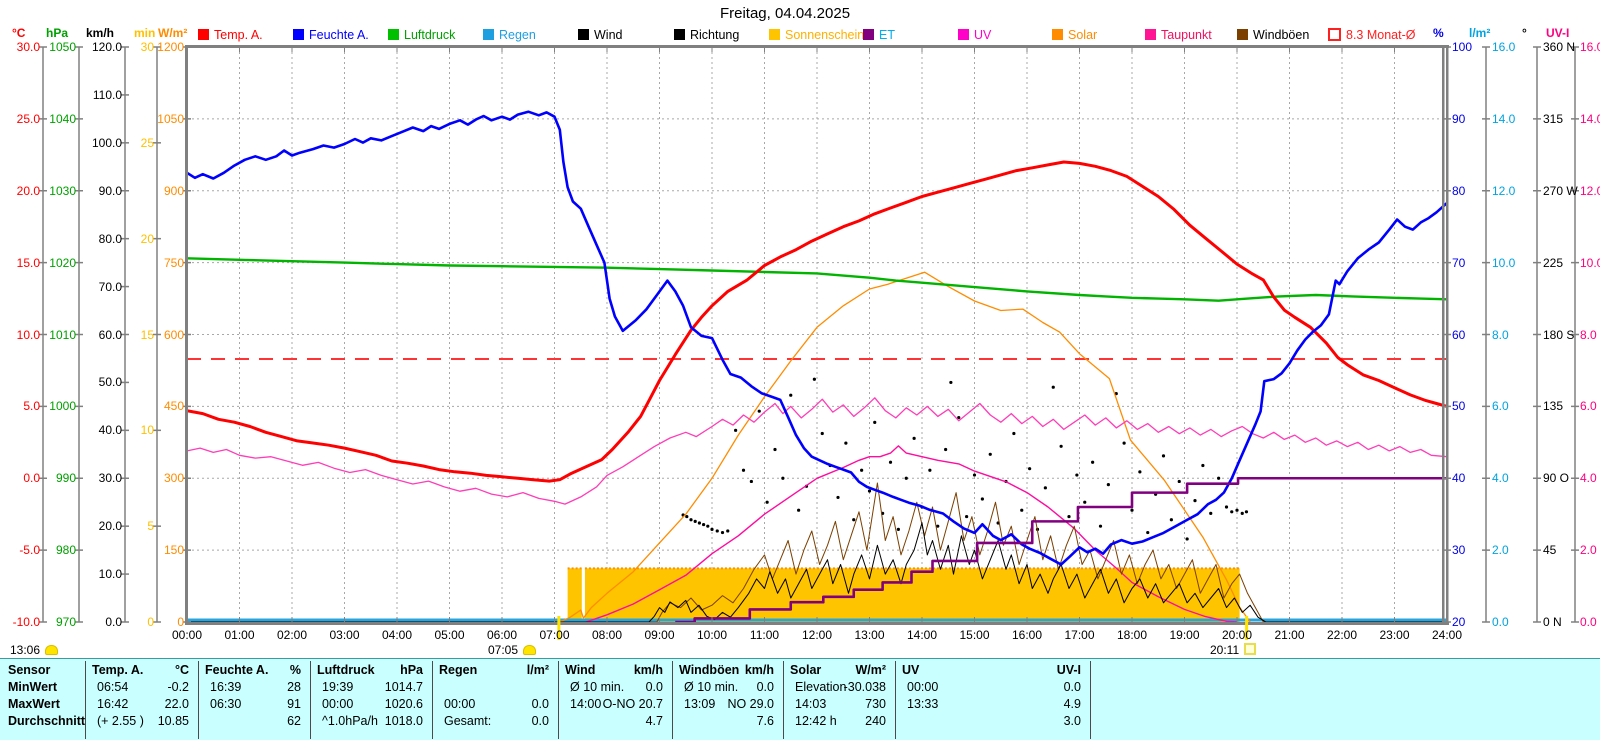 This screenshot has width=1600, height=740. What do you see at coordinates (147, 238) in the screenshot?
I see `axis-tick-min: 20` at bounding box center [147, 238].